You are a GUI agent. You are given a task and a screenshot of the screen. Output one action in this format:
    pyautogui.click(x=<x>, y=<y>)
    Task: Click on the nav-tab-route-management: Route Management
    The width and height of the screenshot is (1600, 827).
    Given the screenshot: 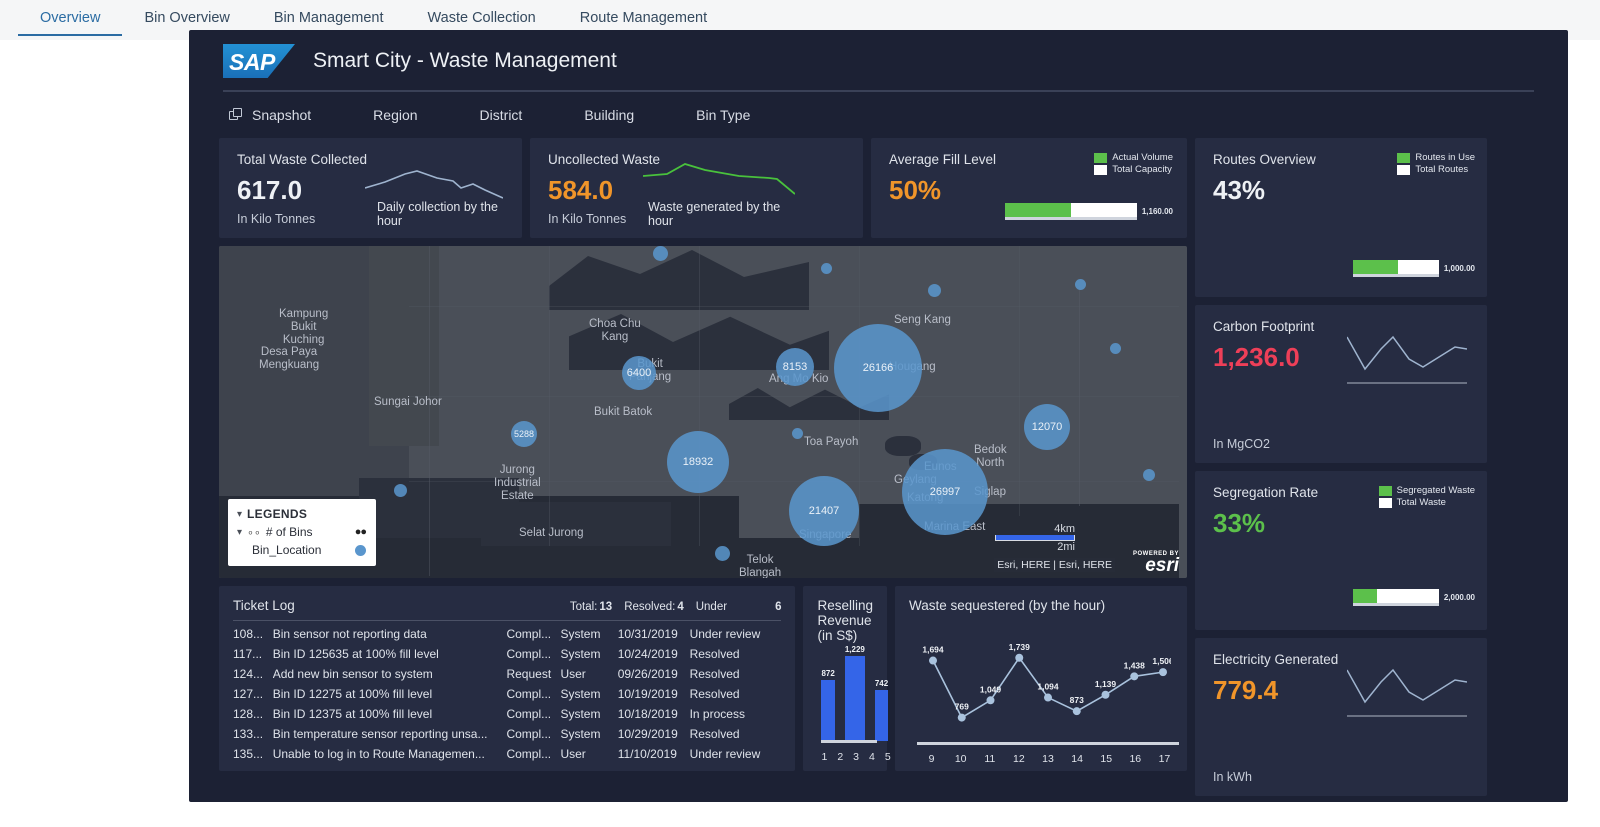 What is the action you would take?
    pyautogui.click(x=643, y=18)
    